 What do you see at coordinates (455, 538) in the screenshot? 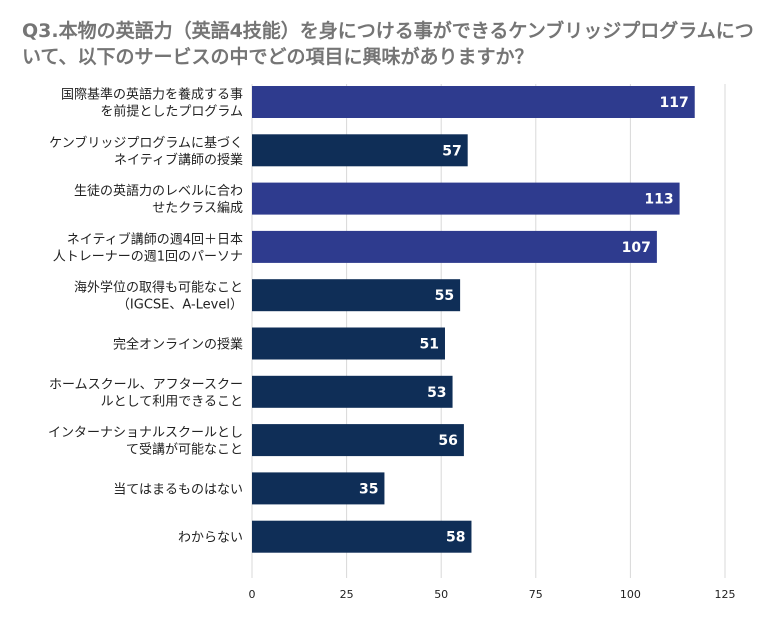
I see `bar-value-label: 58` at bounding box center [455, 538].